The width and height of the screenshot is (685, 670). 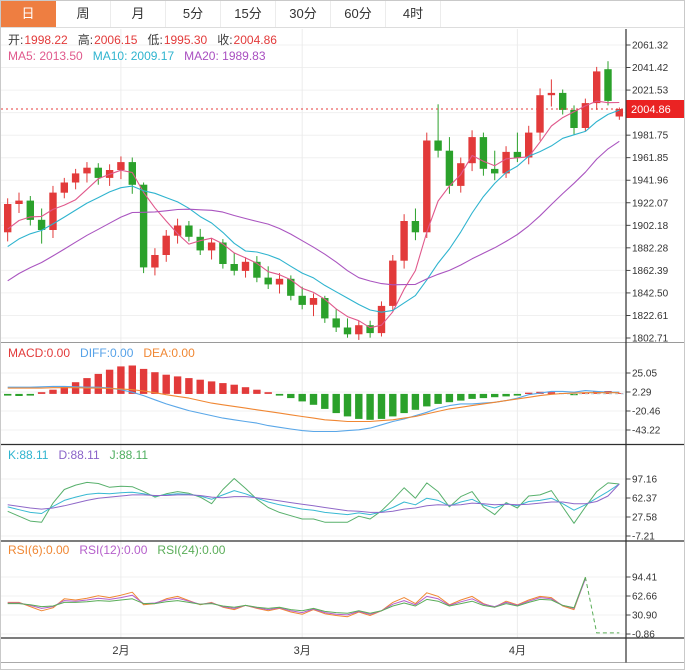 I want to click on rsi-pane, so click(x=313, y=605).